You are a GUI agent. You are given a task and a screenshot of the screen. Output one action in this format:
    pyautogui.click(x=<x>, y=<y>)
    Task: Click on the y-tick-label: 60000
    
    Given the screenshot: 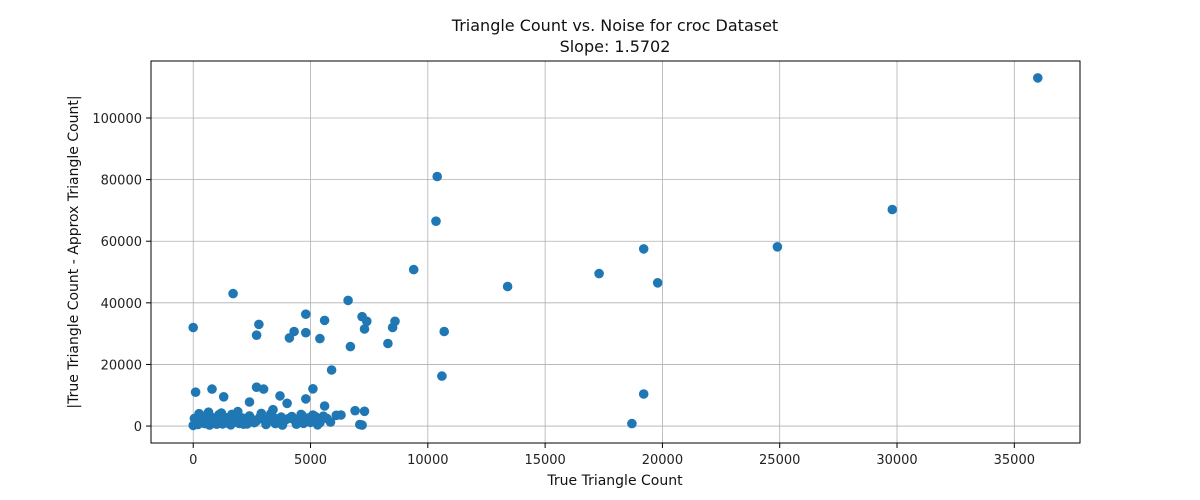 What is the action you would take?
    pyautogui.click(x=121, y=242)
    